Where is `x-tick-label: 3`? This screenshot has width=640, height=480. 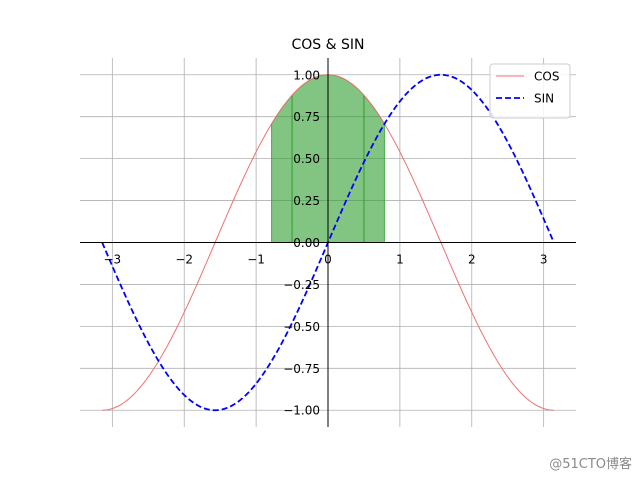
x-tick-label: 3 is located at coordinates (544, 260).